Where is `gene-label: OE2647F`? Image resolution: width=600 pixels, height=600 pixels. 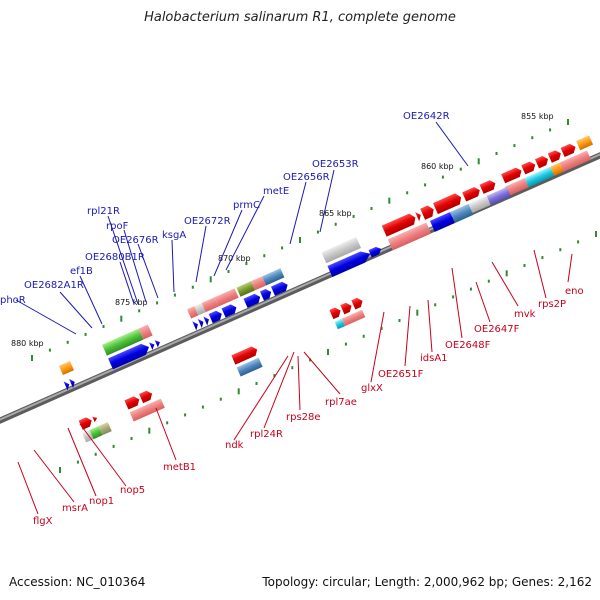 gene-label: OE2647F is located at coordinates (497, 329).